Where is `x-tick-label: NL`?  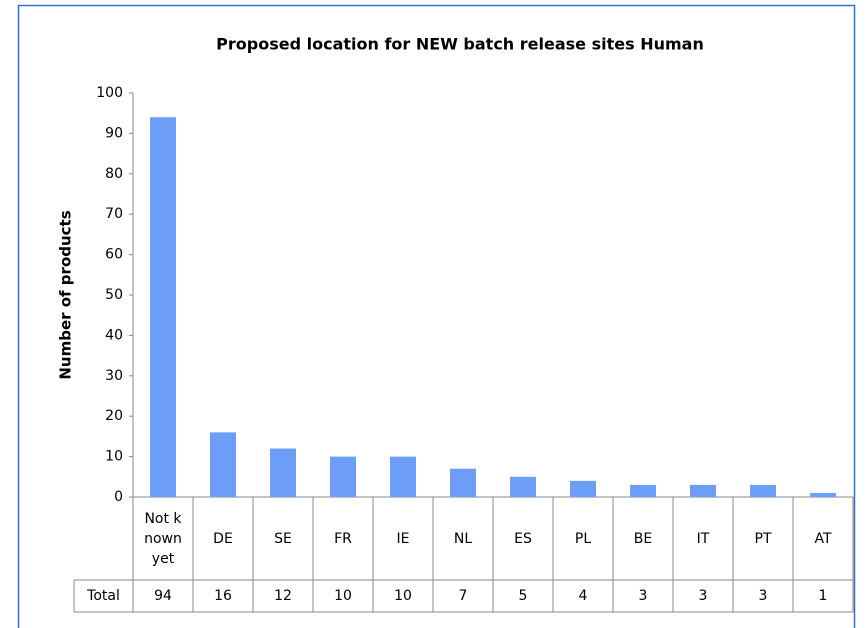 x-tick-label: NL is located at coordinates (463, 538).